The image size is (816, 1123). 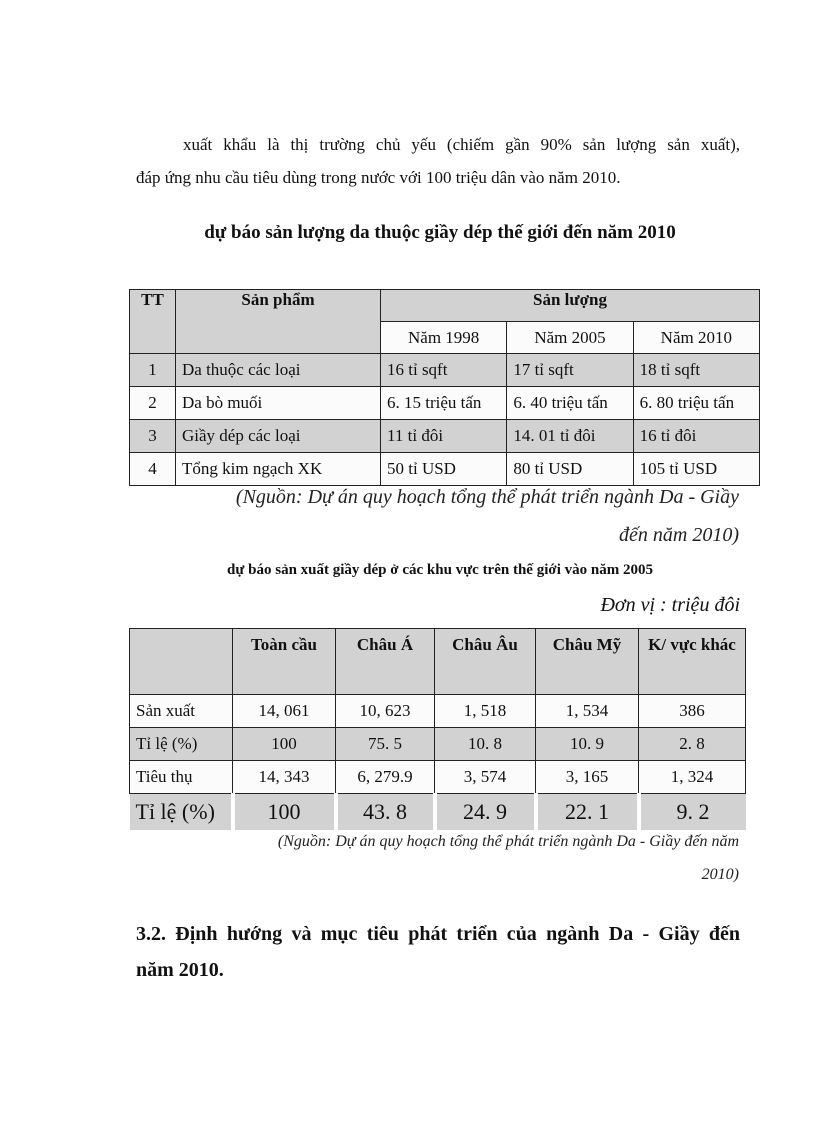 I want to click on cell-value: 11 tỉ đôi, so click(x=443, y=436).